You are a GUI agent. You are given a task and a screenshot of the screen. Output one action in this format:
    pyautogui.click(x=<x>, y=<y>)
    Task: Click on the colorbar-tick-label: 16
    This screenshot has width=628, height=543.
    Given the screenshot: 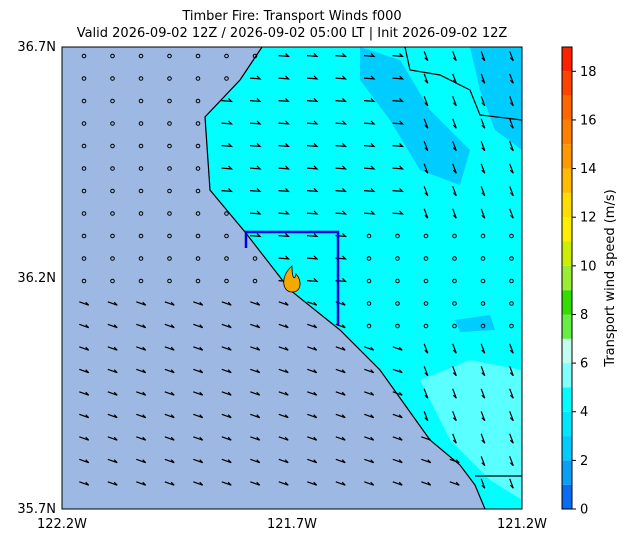 What is the action you would take?
    pyautogui.click(x=588, y=120)
    